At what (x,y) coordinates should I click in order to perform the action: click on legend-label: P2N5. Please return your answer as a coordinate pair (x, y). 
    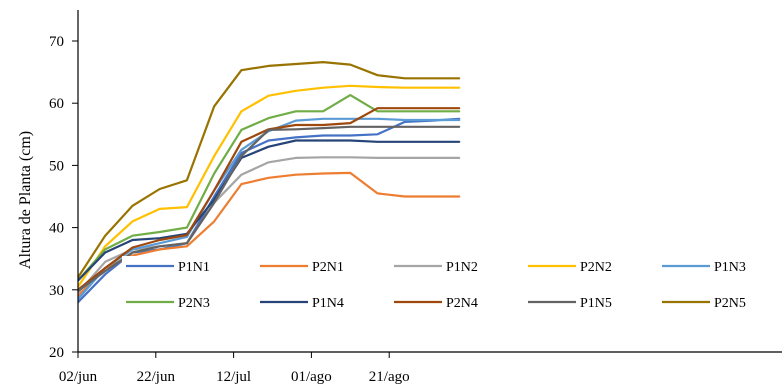
    Looking at the image, I should click on (730, 303).